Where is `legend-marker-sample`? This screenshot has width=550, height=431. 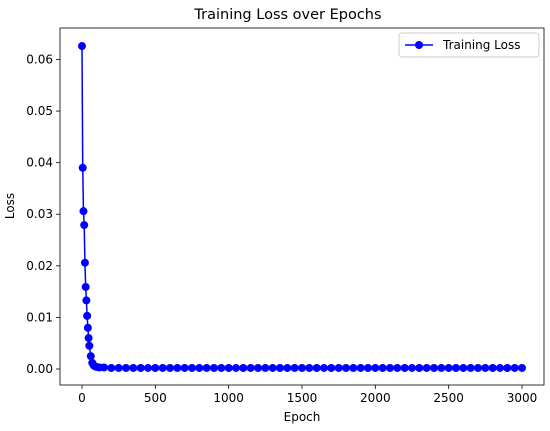 legend-marker-sample is located at coordinates (419, 45).